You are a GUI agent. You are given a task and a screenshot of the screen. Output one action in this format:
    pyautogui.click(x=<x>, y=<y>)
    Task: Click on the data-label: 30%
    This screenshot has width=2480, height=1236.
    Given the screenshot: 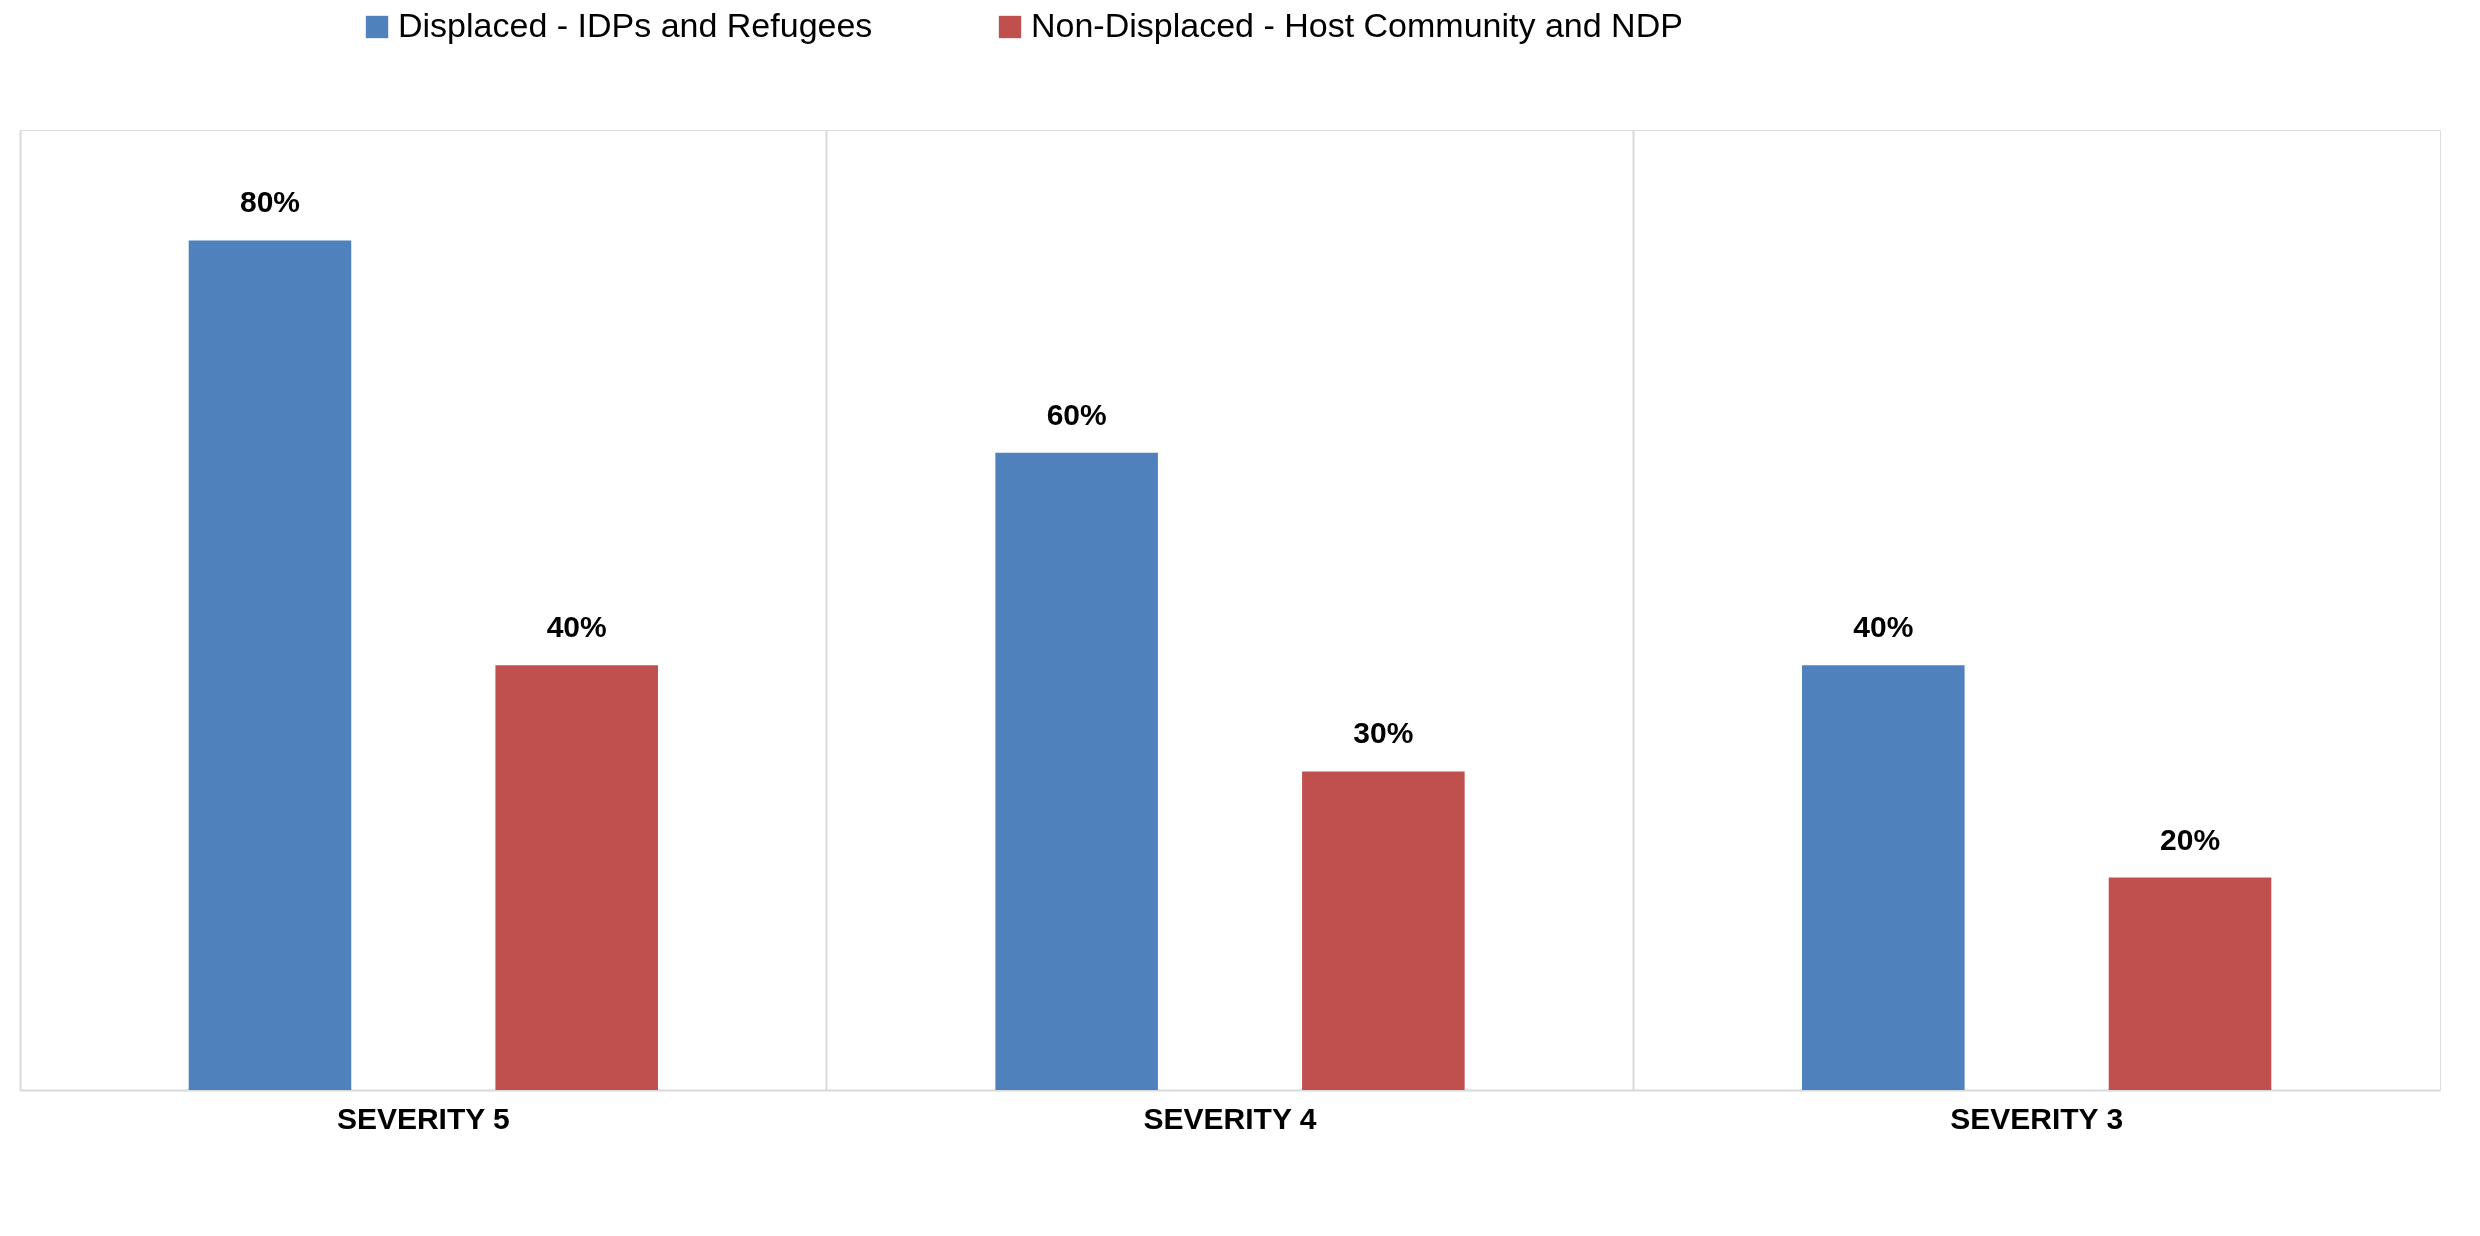 What is the action you would take?
    pyautogui.click(x=1383, y=733)
    